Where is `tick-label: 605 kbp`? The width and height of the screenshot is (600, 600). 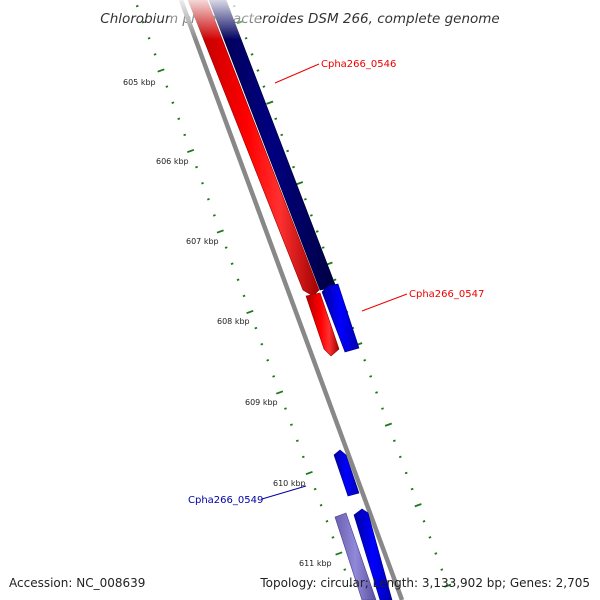 tick-label: 605 kbp is located at coordinates (139, 82).